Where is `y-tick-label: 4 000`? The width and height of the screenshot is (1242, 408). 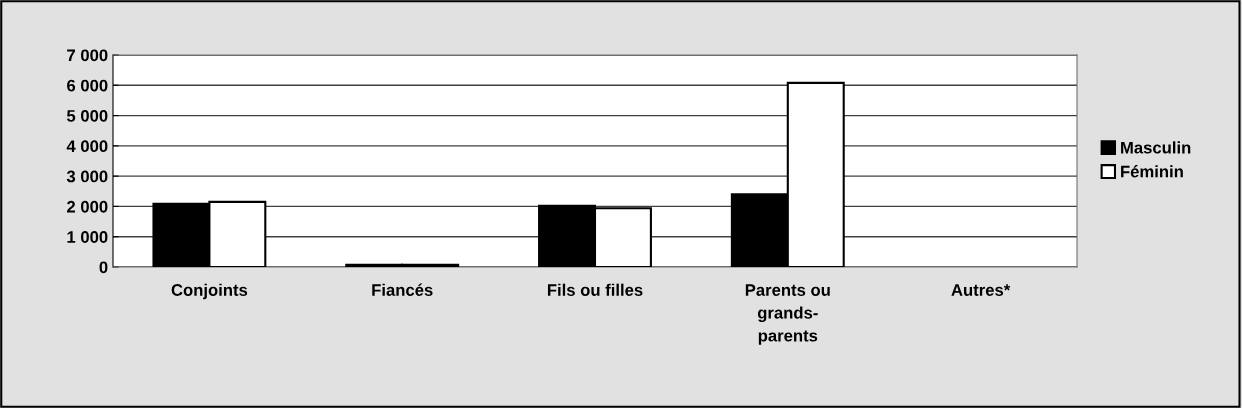
y-tick-label: 4 000 is located at coordinates (87, 146).